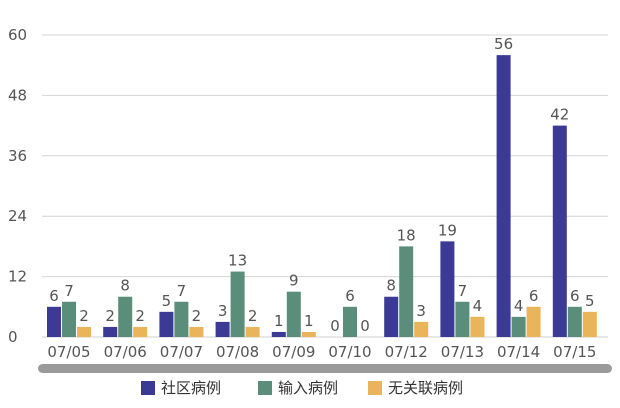 The image size is (620, 408). What do you see at coordinates (13, 337) in the screenshot?
I see `y-tick-label: 0` at bounding box center [13, 337].